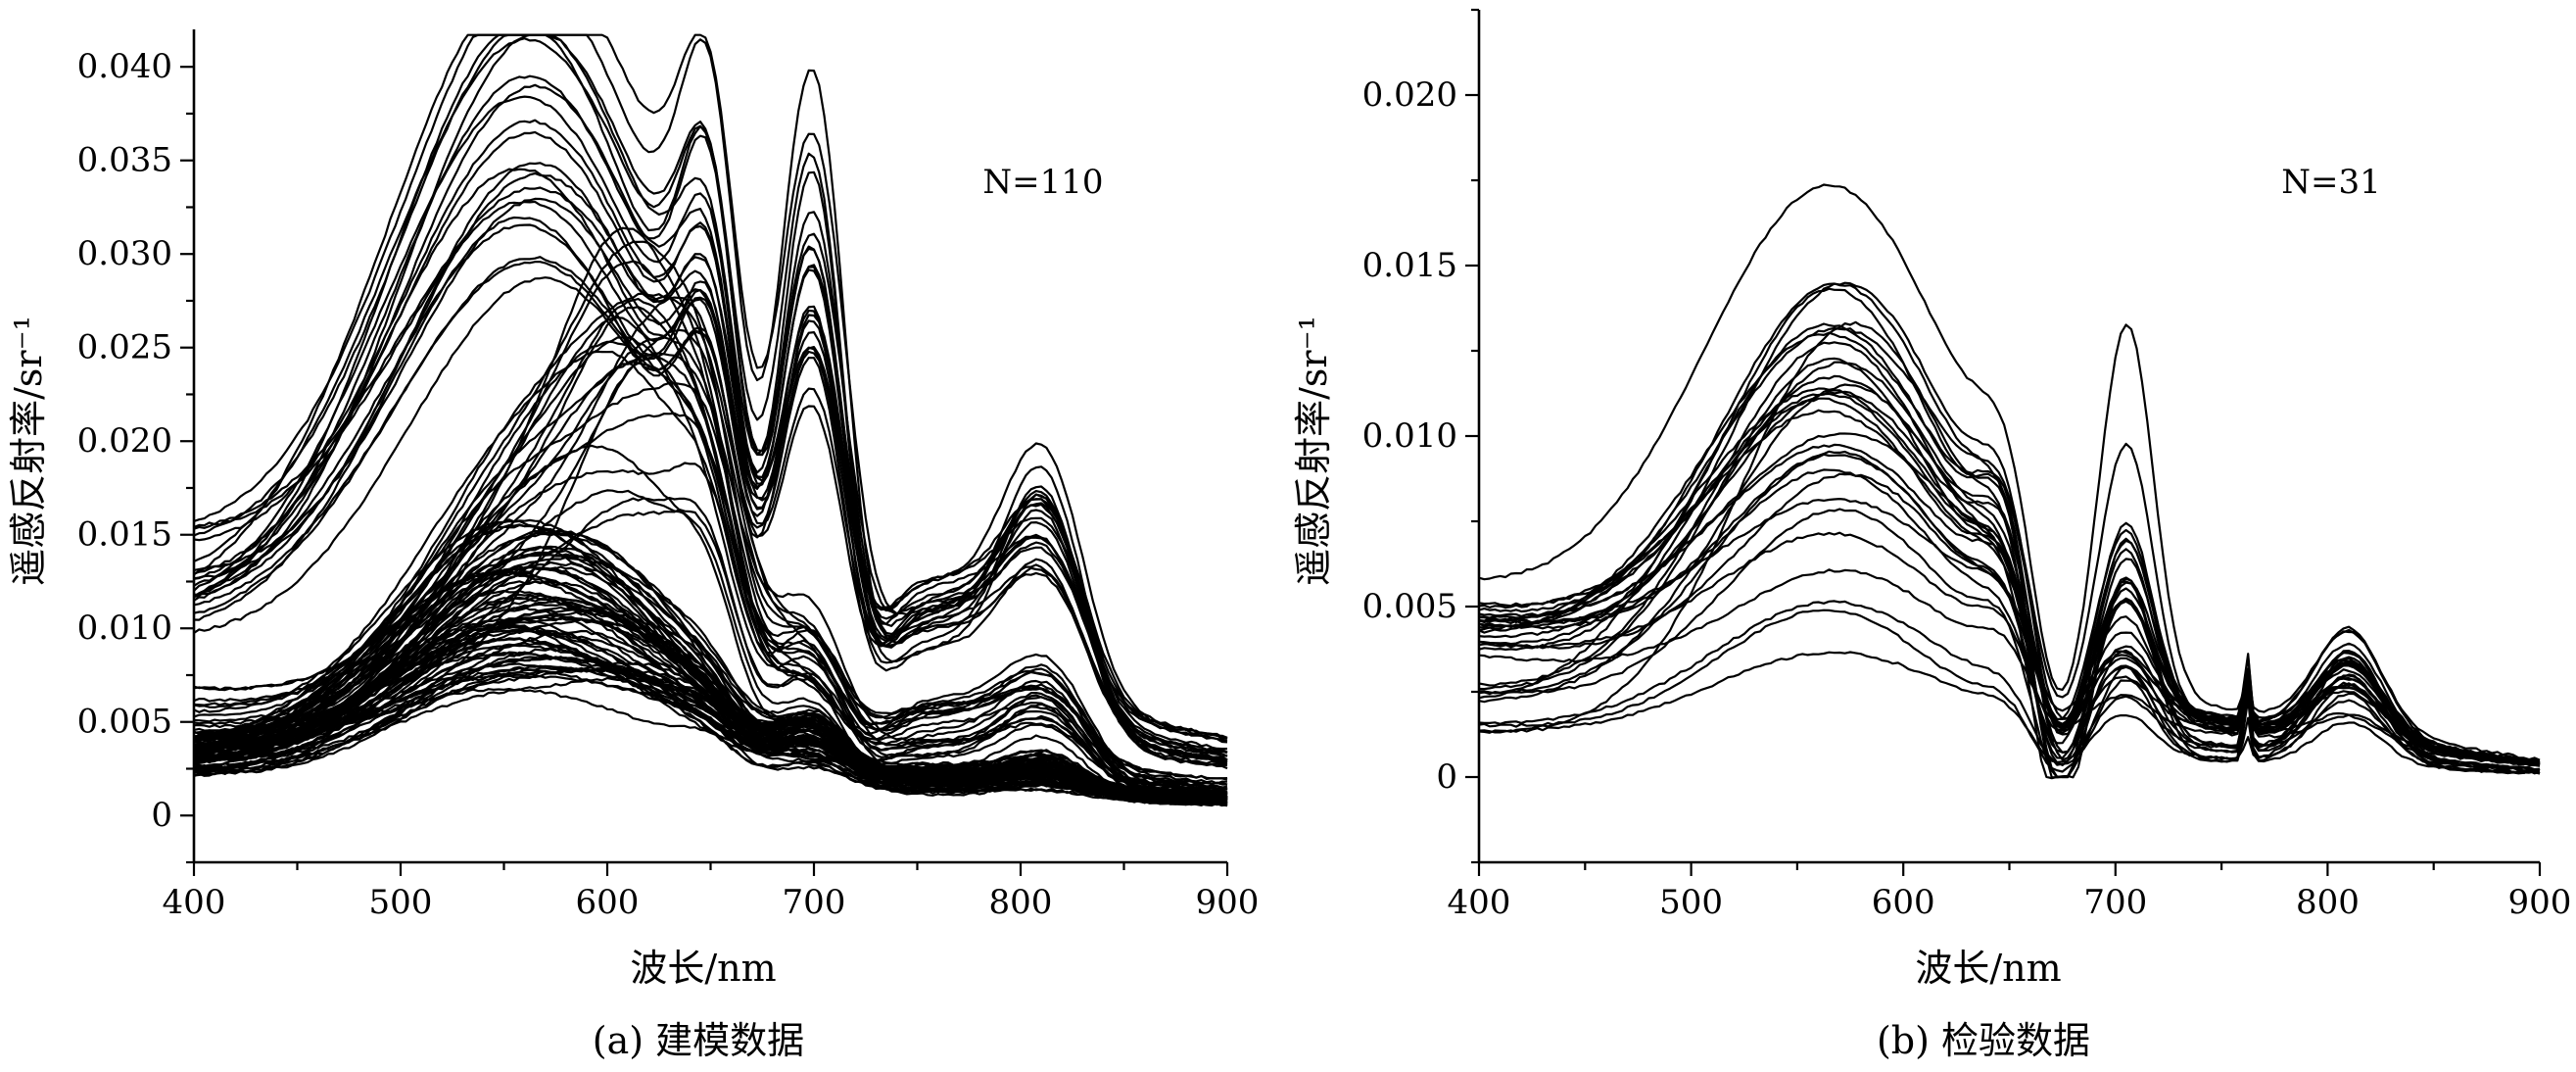 The image size is (2576, 1072). What do you see at coordinates (125, 160) in the screenshot?
I see `panel-a-y-tick-label: 0.035` at bounding box center [125, 160].